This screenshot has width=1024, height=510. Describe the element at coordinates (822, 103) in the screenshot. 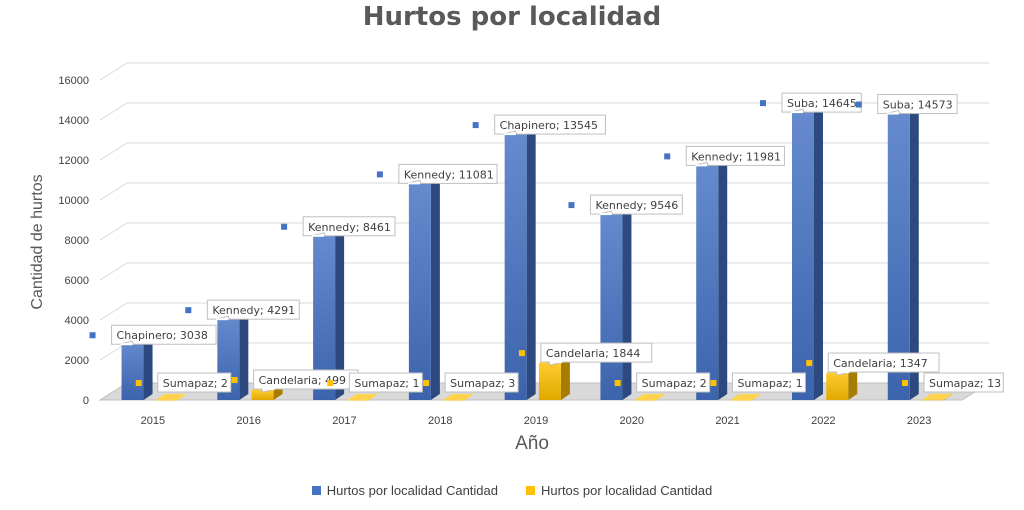

I see `data-label: Suba; 14645` at that location.